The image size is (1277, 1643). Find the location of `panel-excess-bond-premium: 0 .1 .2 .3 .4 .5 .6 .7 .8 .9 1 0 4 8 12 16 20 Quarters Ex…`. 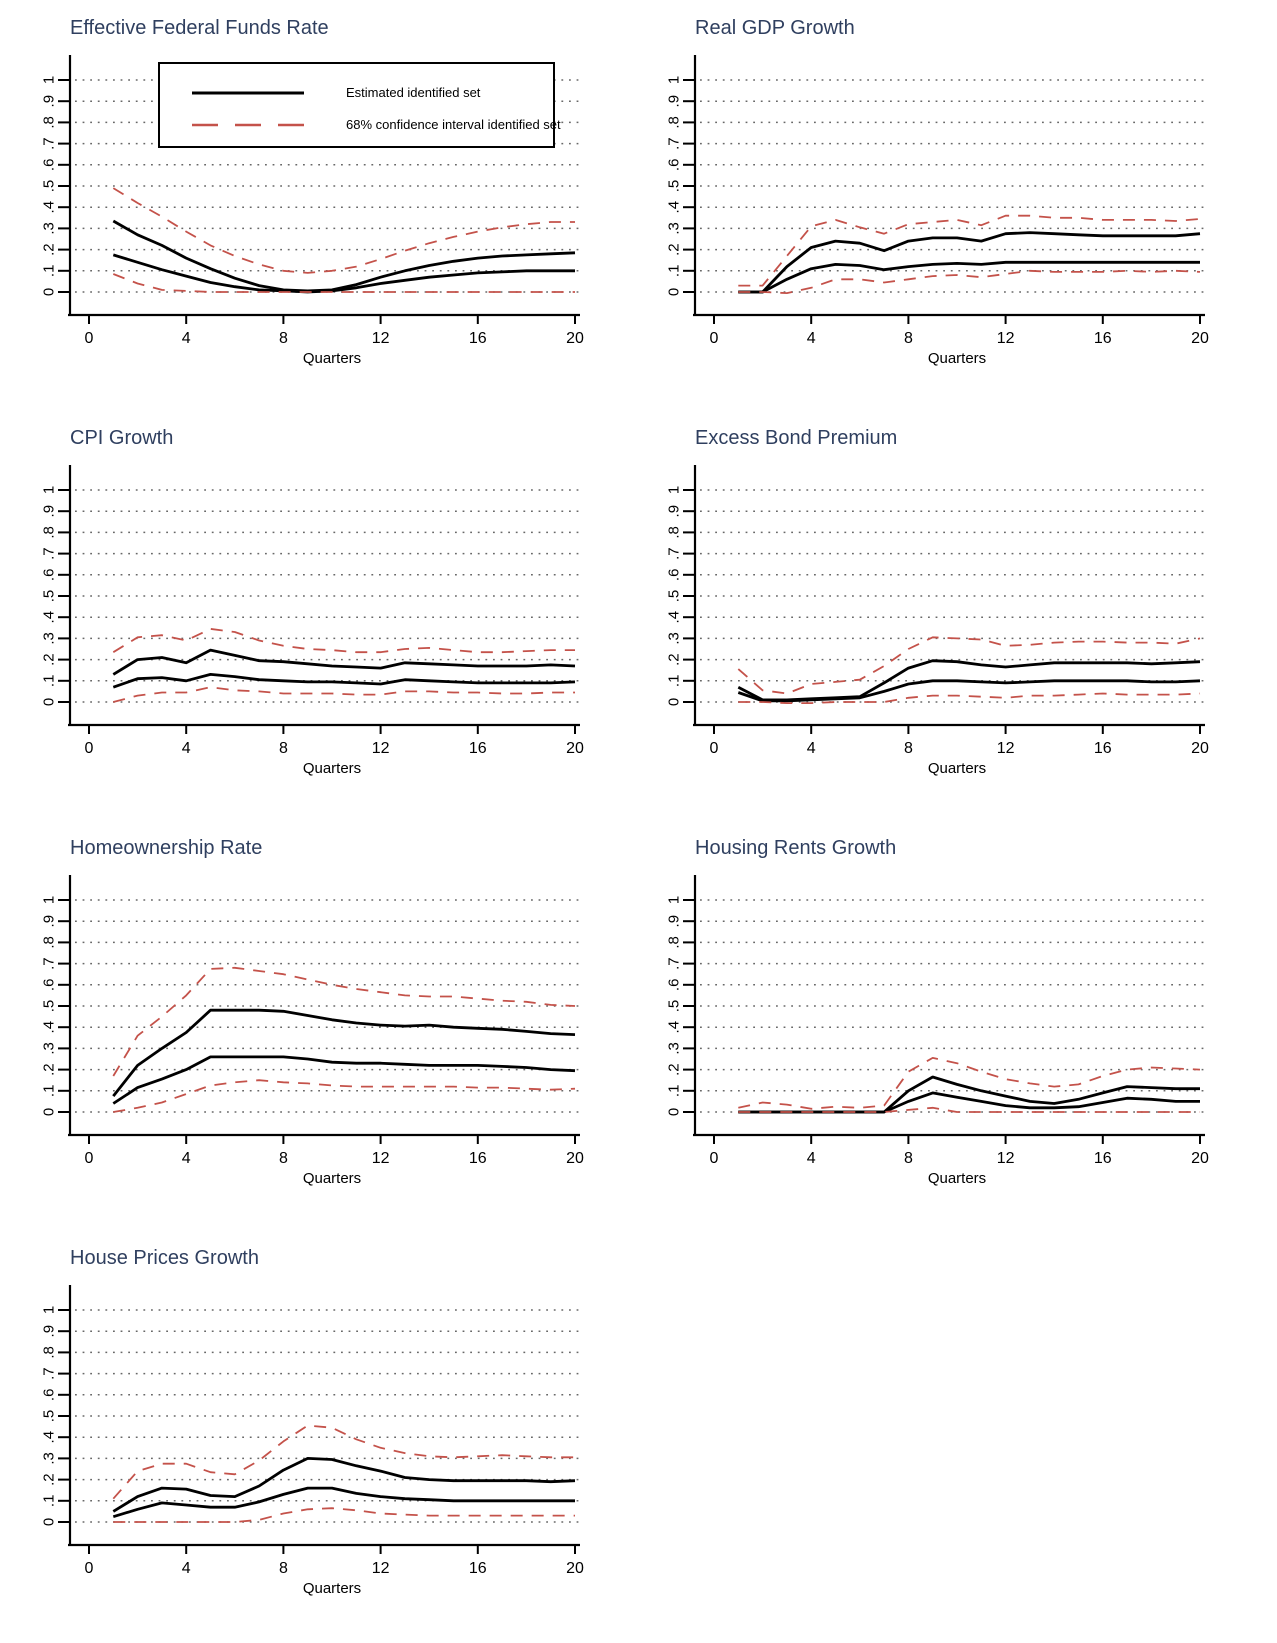

panel-excess-bond-premium: 0 .1 .2 .3 .4 .5 .6 .7 .8 .9 1 0 4 8 12 16 20 Quarters Ex… is located at coordinates (940, 612).